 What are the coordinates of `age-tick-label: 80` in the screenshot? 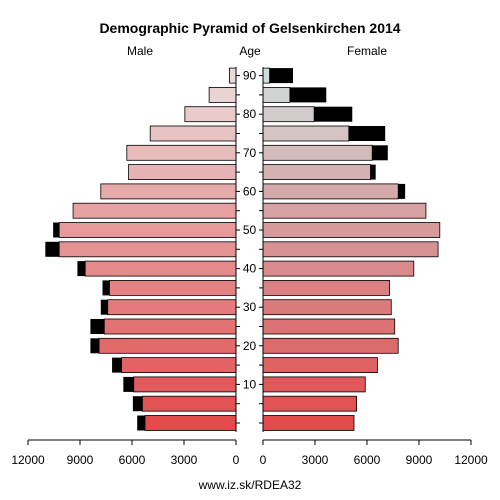 It's located at (250, 114).